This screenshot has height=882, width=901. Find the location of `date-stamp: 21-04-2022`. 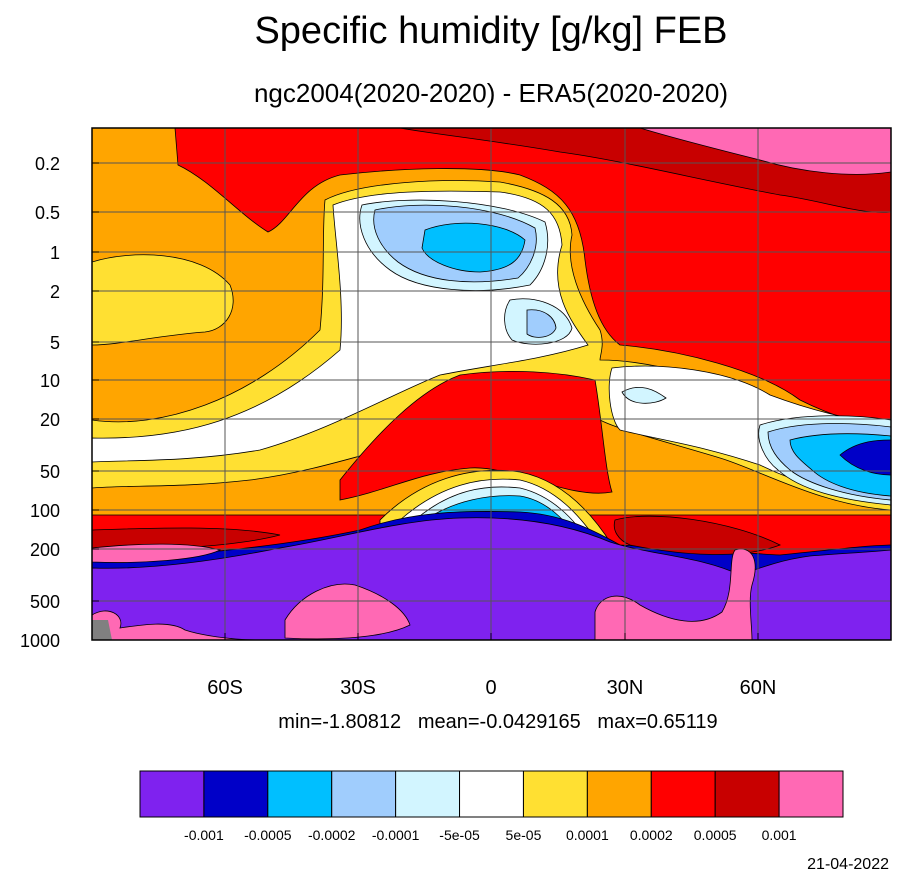

date-stamp: 21-04-2022 is located at coordinates (848, 864).